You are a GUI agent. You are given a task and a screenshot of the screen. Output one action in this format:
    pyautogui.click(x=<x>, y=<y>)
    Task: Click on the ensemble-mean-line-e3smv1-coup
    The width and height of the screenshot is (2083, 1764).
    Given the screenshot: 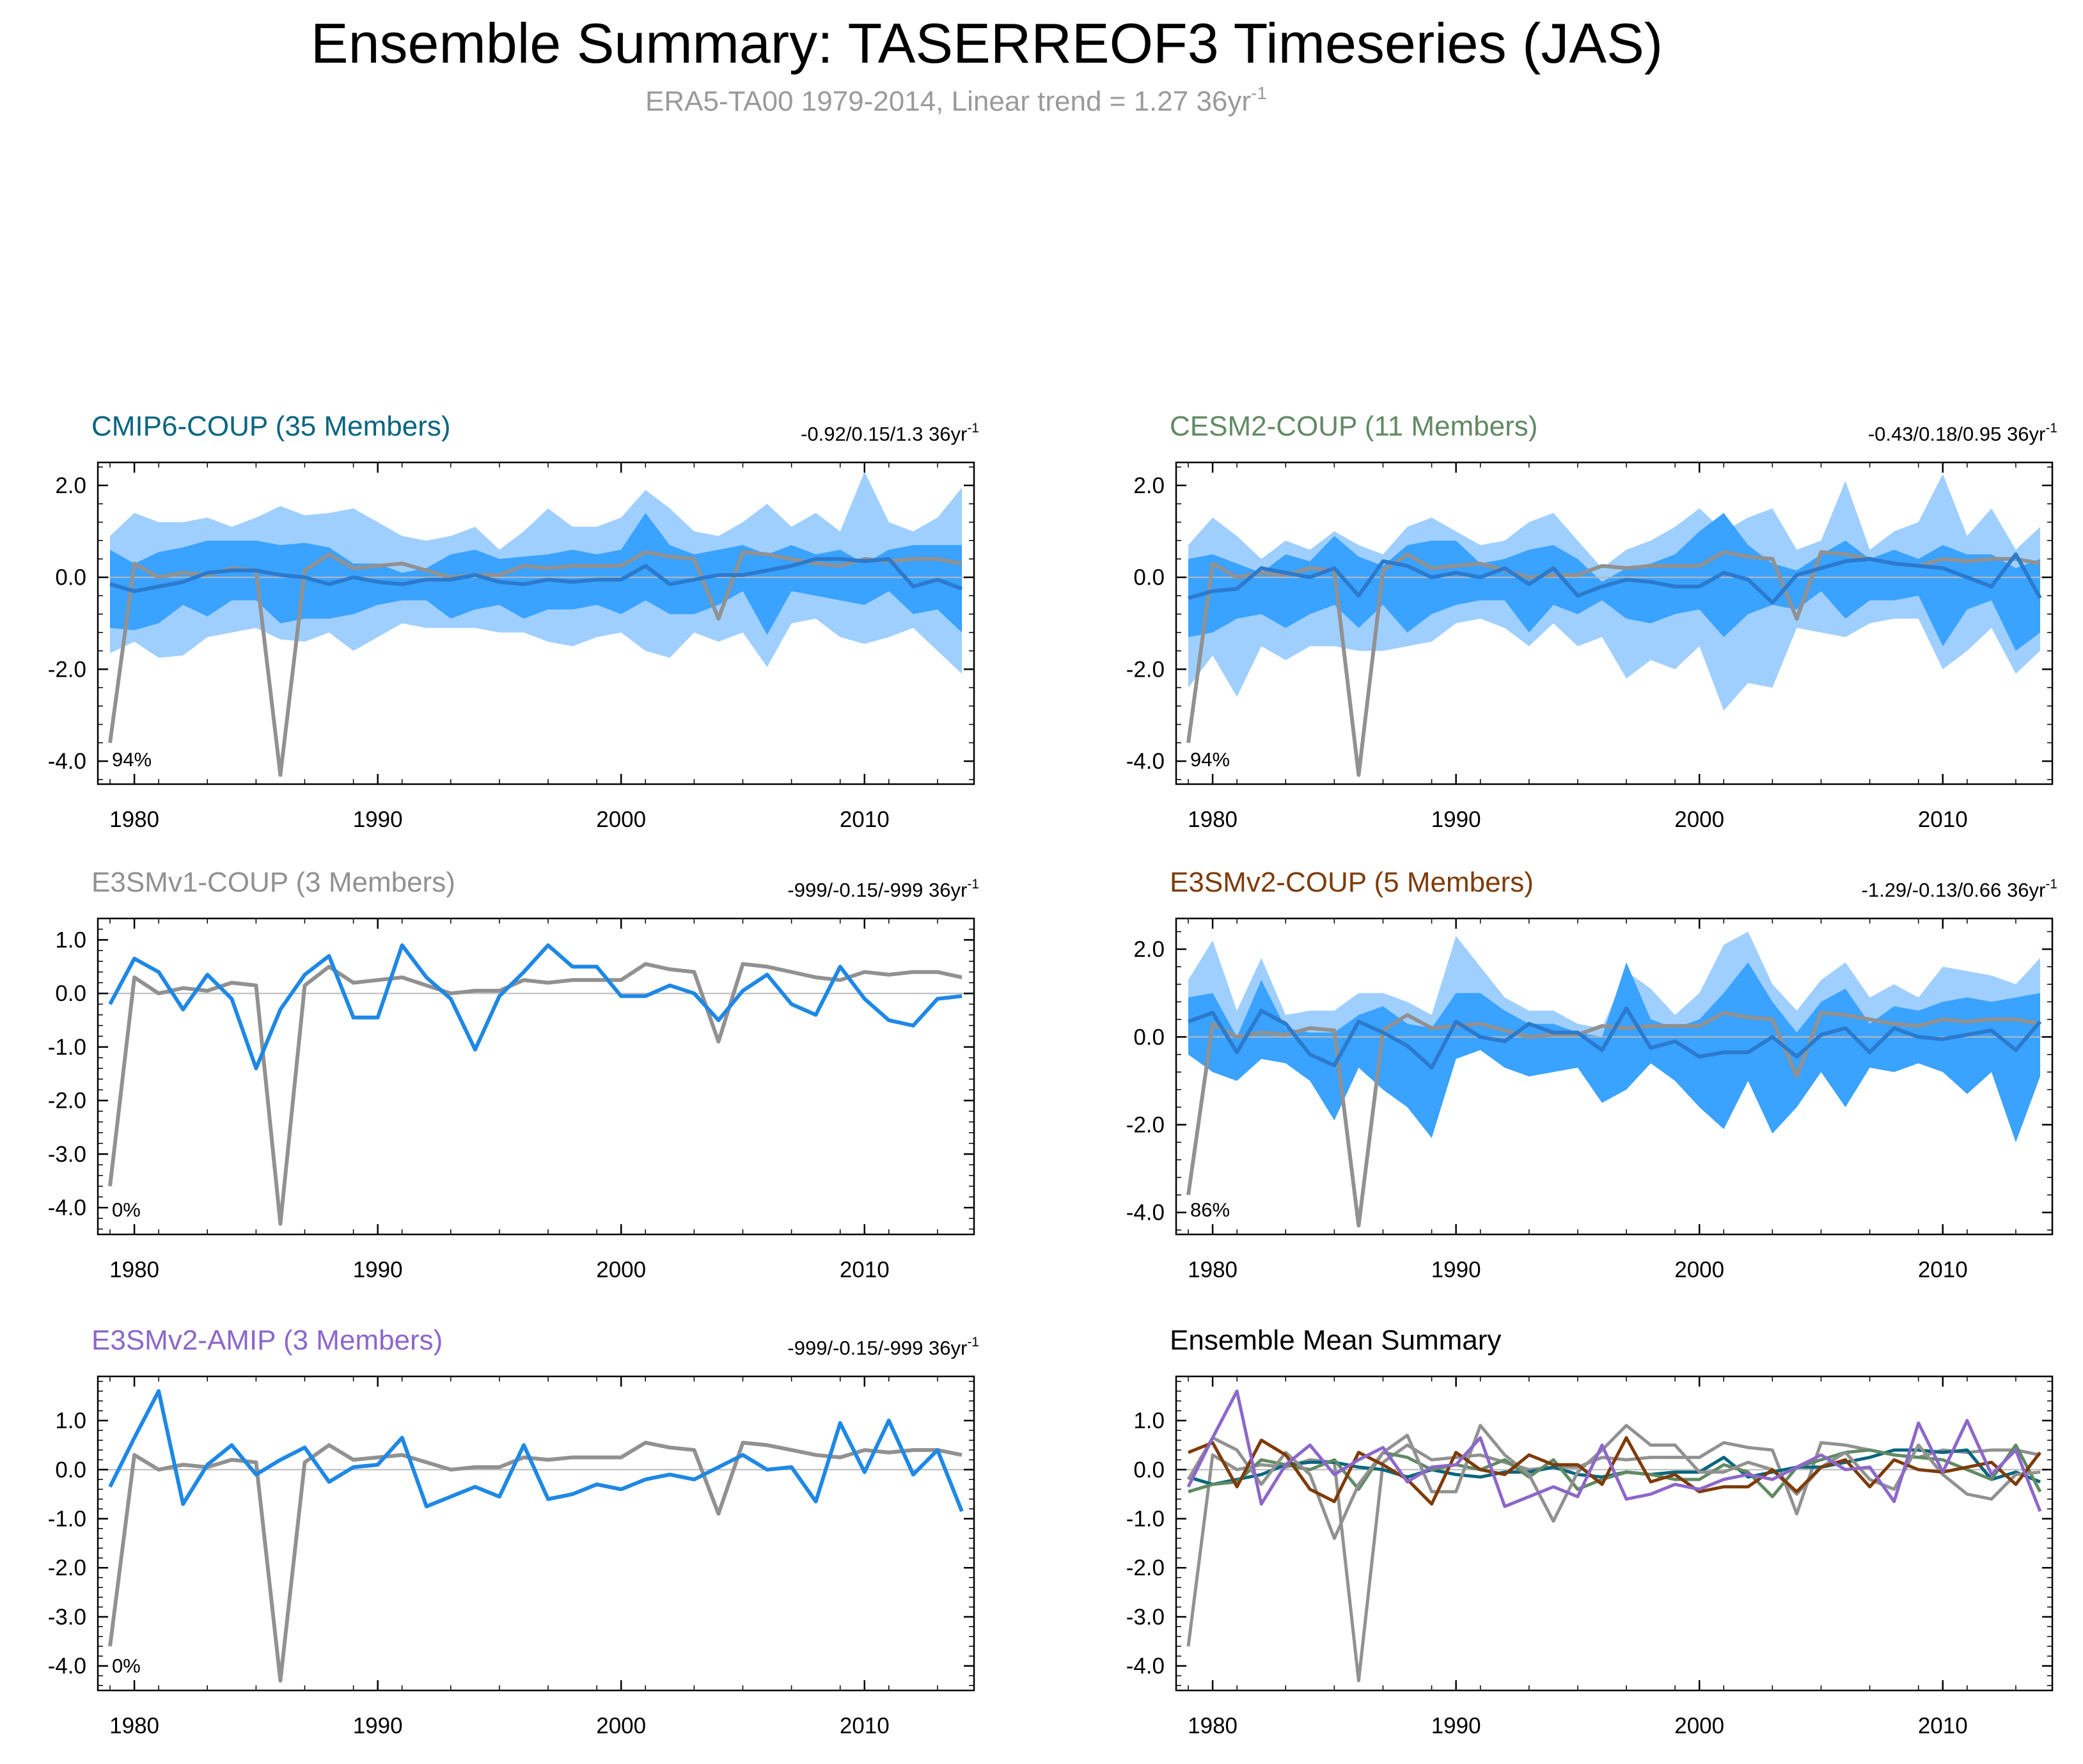 What is the action you would take?
    pyautogui.click(x=1613, y=1482)
    